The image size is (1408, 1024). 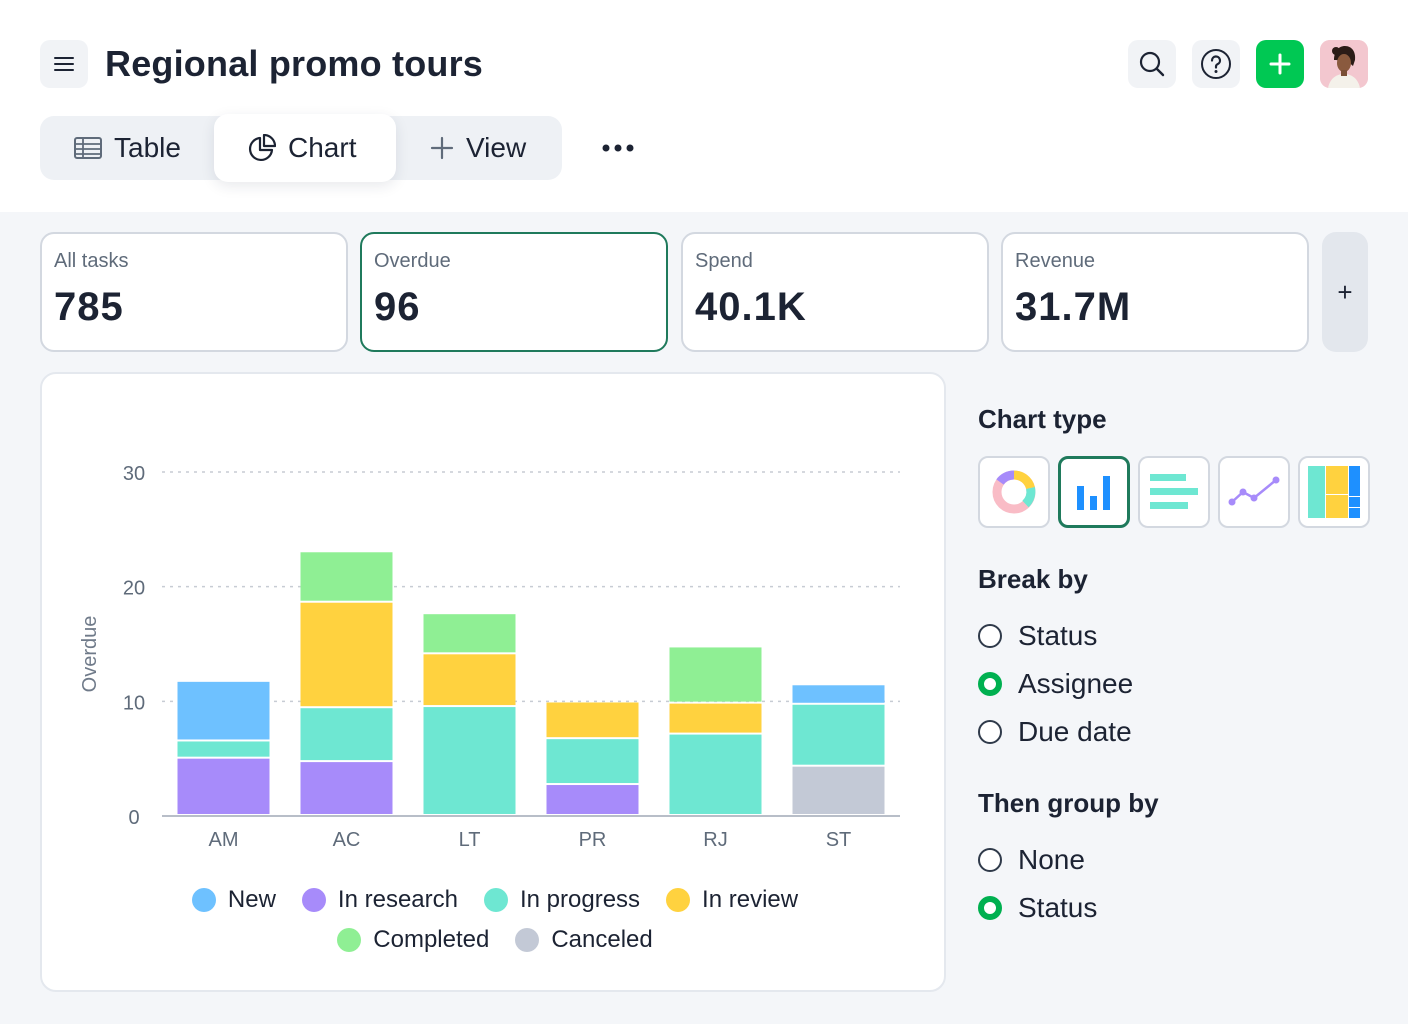 I want to click on view-switcher: Table Chart View, so click(x=301, y=148).